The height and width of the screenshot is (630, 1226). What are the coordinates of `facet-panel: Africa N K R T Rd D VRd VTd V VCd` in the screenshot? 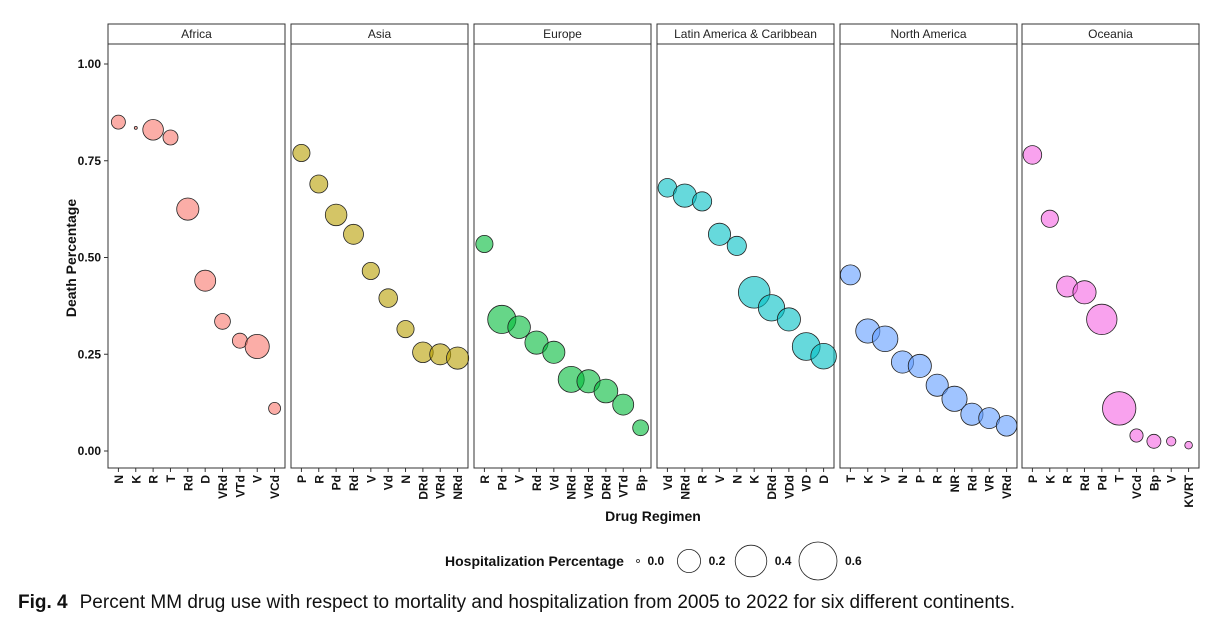 It's located at (196, 261).